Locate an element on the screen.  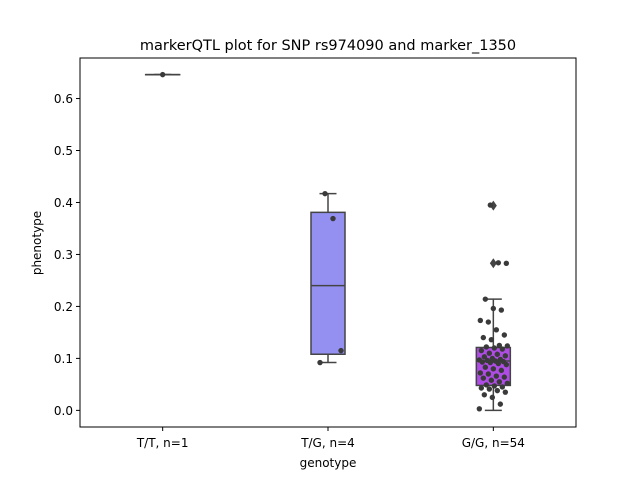
x-tick-label: G/G, n=54 is located at coordinates (493, 443).